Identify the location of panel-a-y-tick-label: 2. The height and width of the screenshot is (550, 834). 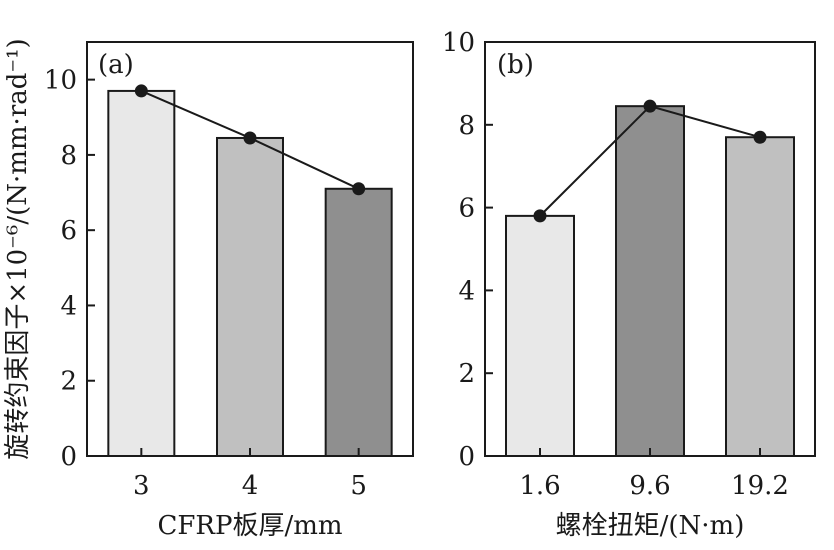
(68, 382).